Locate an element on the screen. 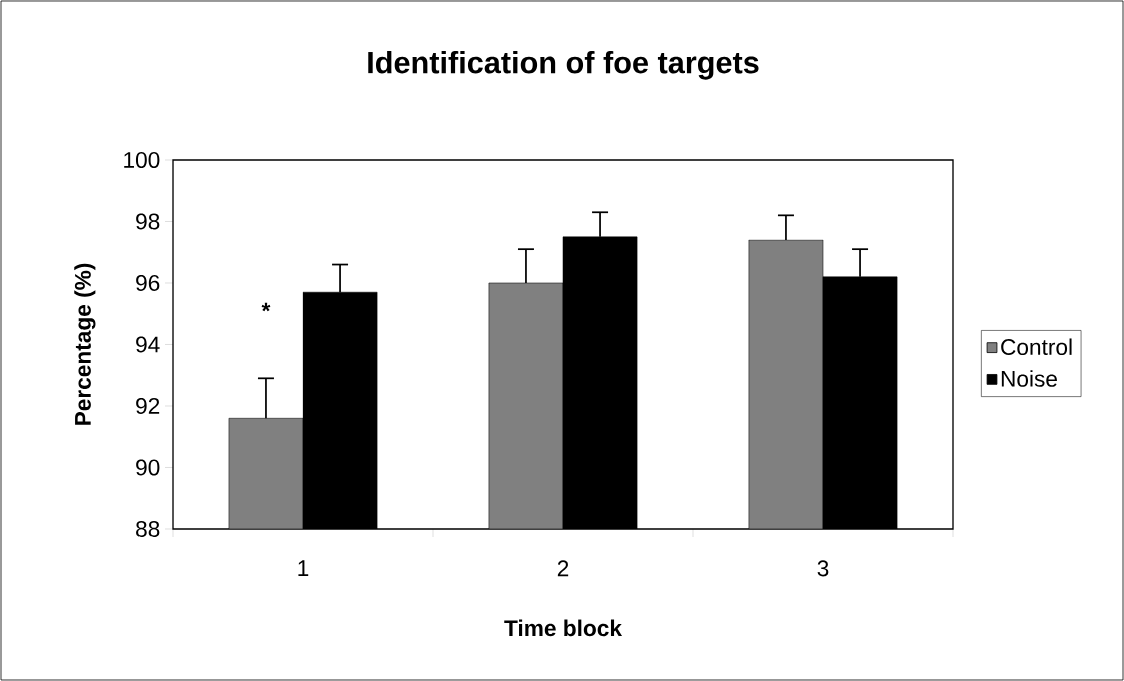 This screenshot has height=681, width=1124. chart-title: Identification of foe targets is located at coordinates (563, 65).